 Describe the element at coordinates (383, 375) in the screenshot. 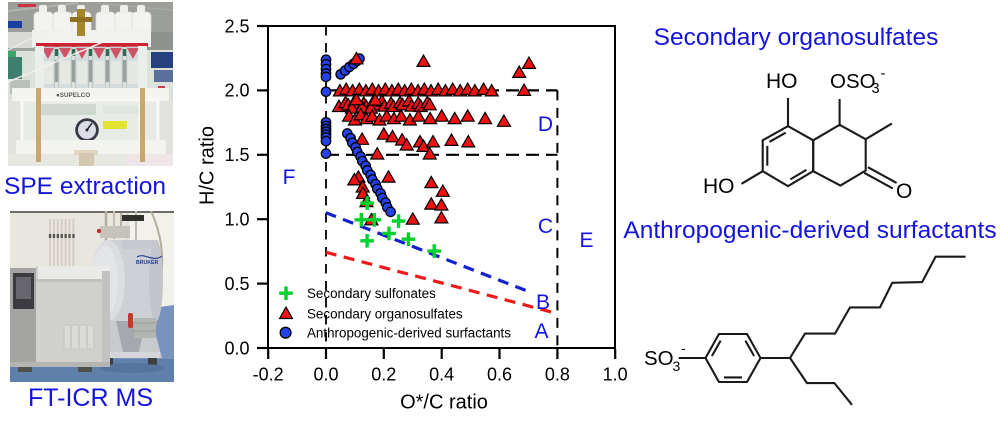

I see `svg-text: 0.2` at that location.